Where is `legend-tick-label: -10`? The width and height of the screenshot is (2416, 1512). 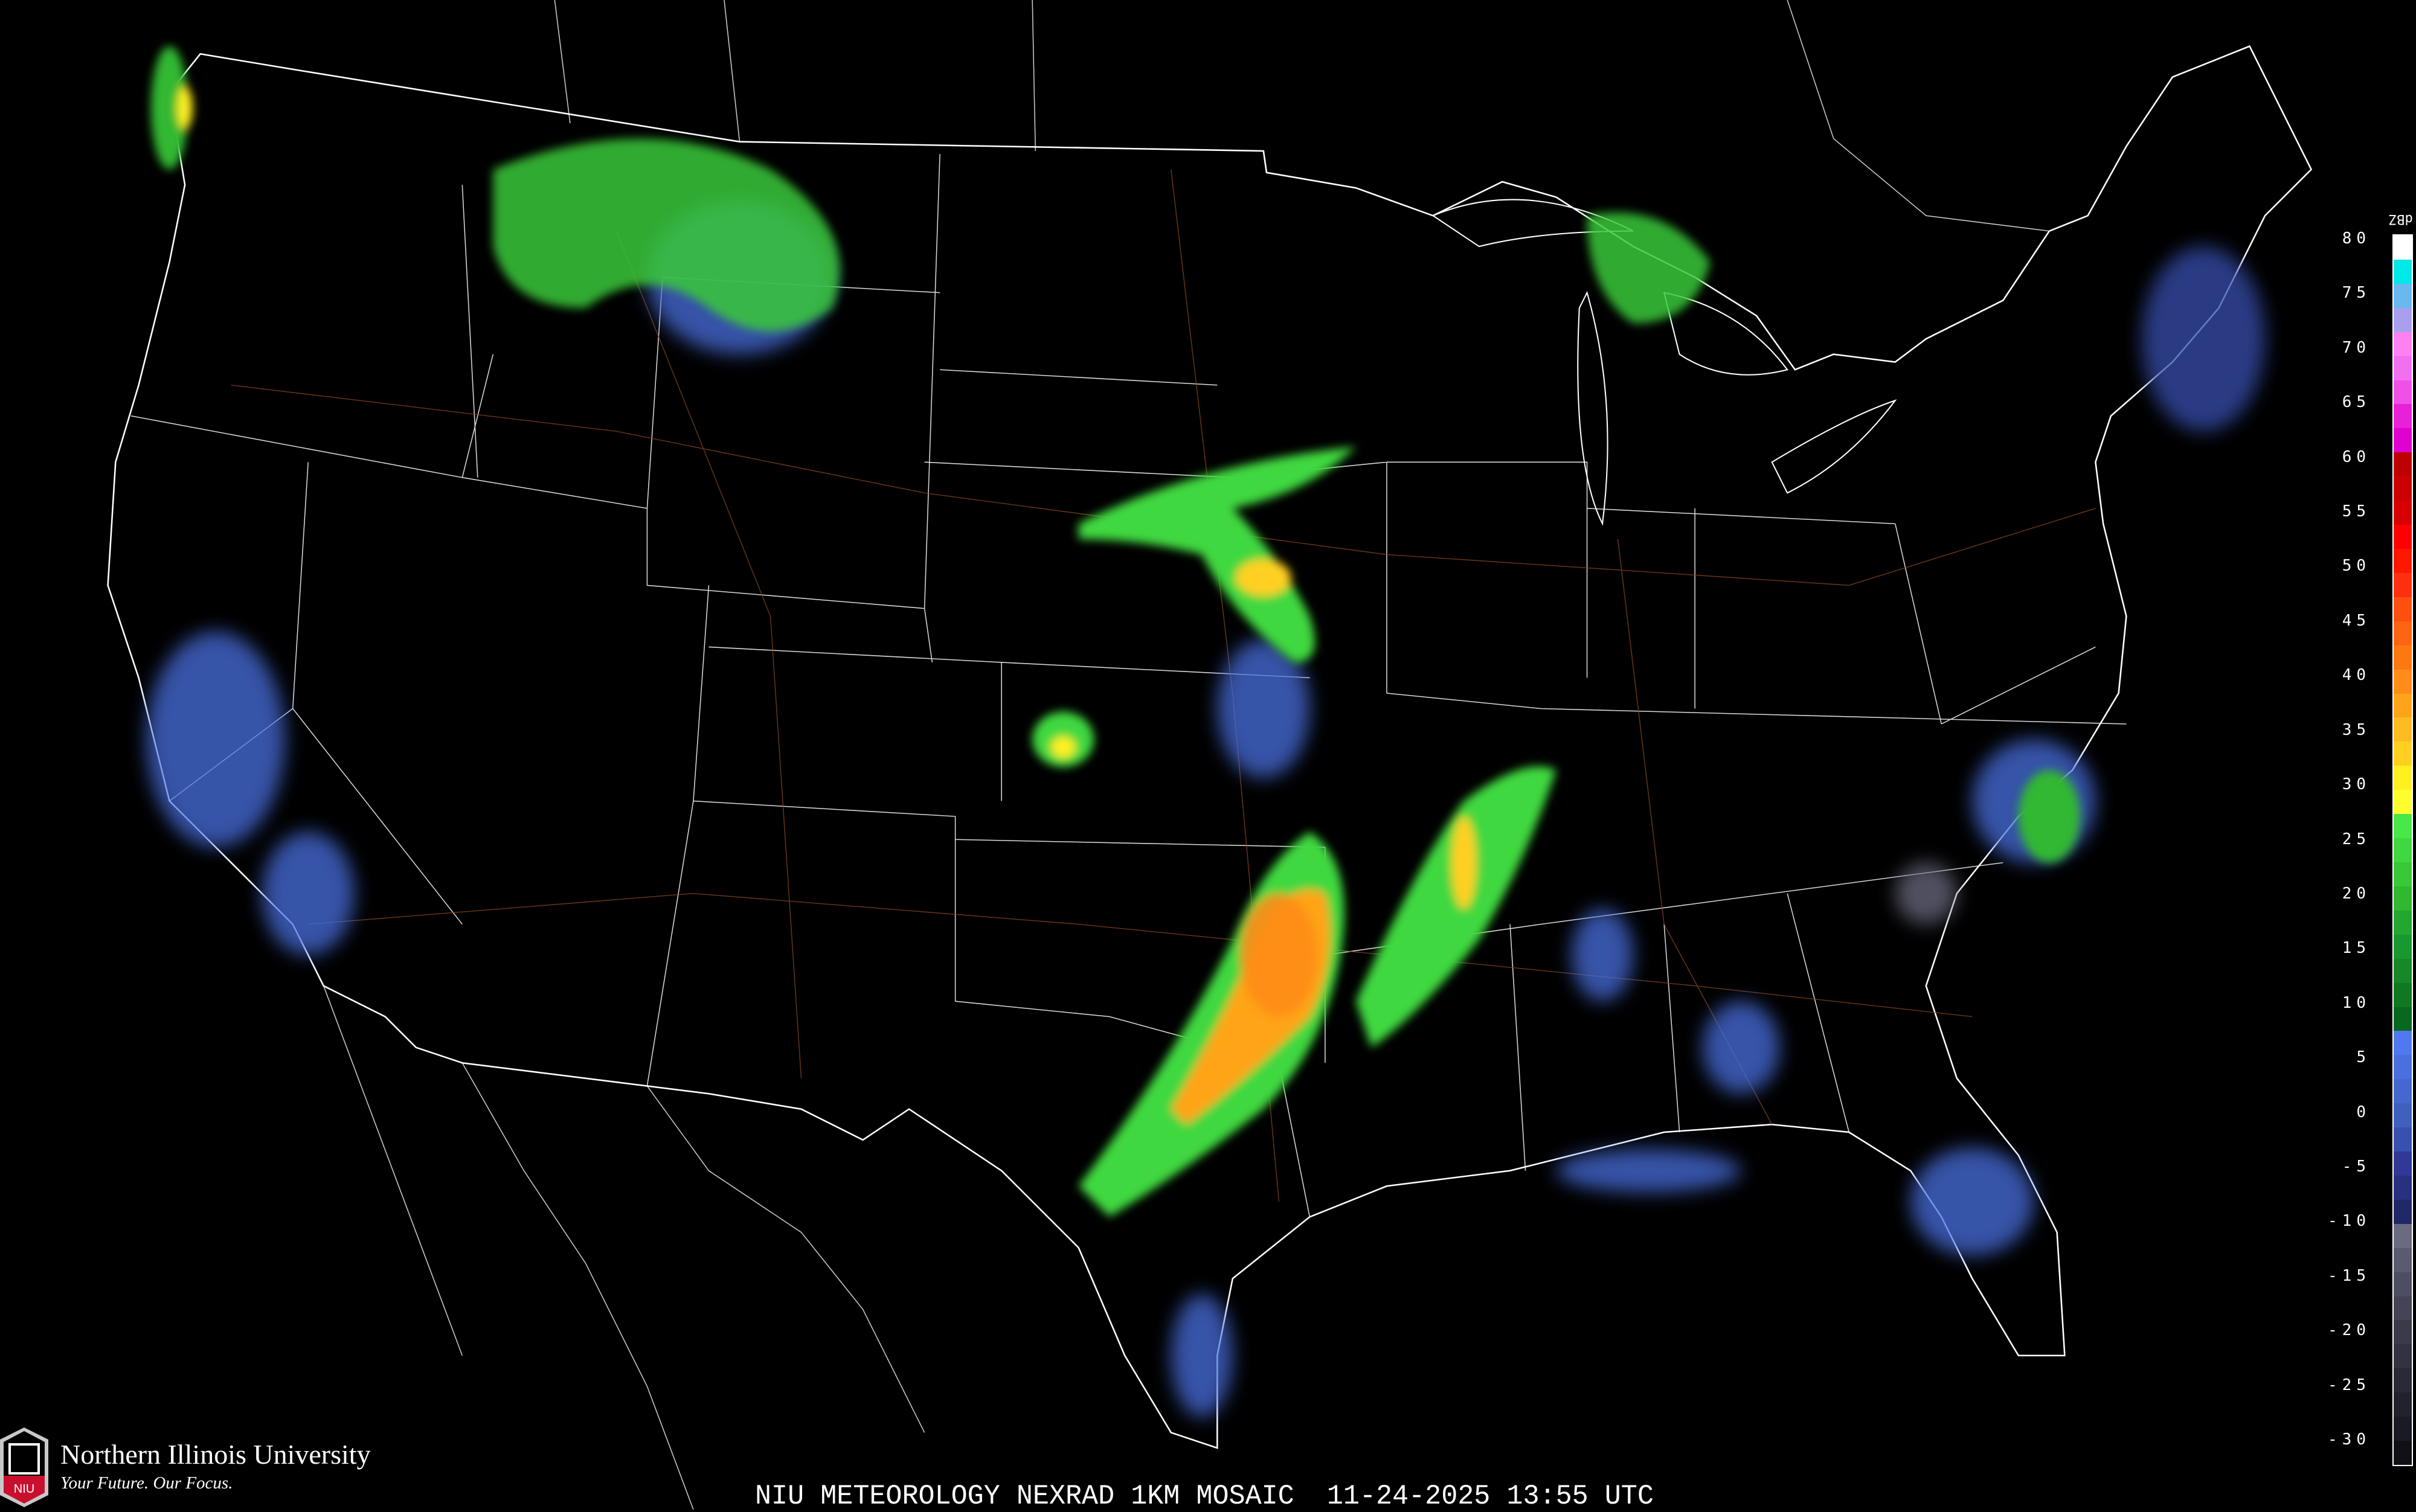
legend-tick-label: -10 is located at coordinates (2349, 1221).